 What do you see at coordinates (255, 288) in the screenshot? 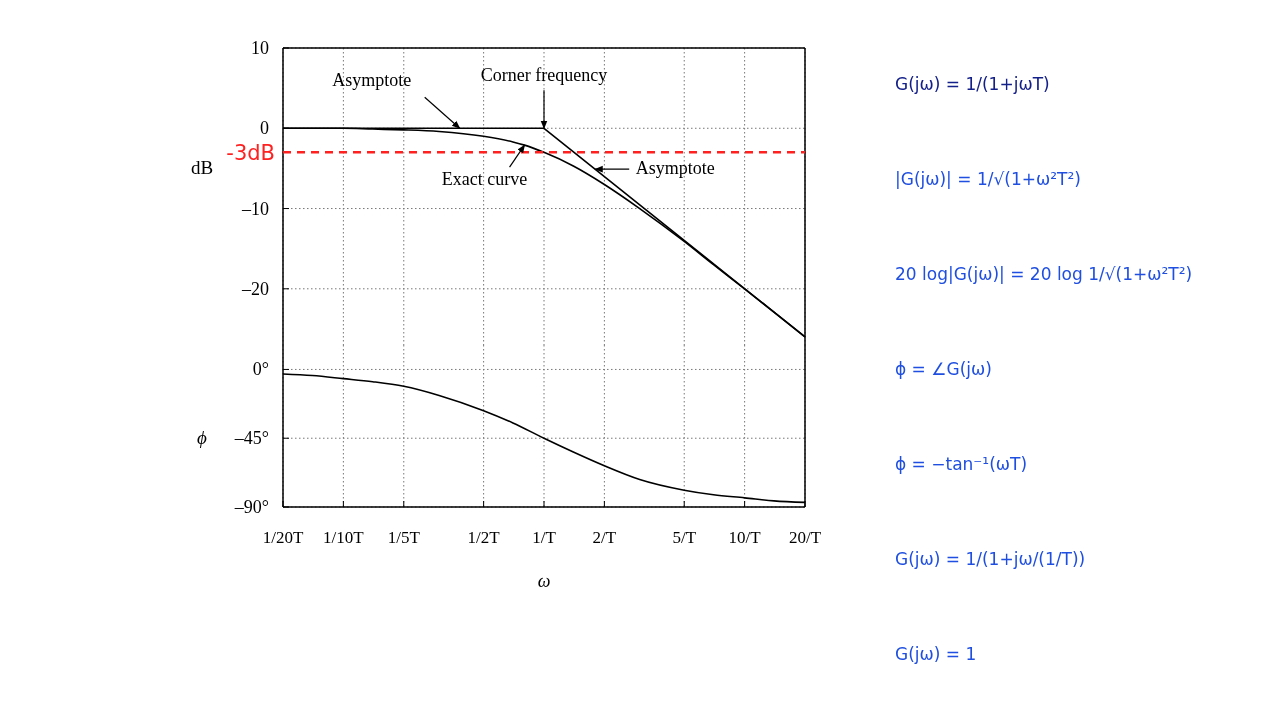
I see `y-tick-label: –20` at bounding box center [255, 288].